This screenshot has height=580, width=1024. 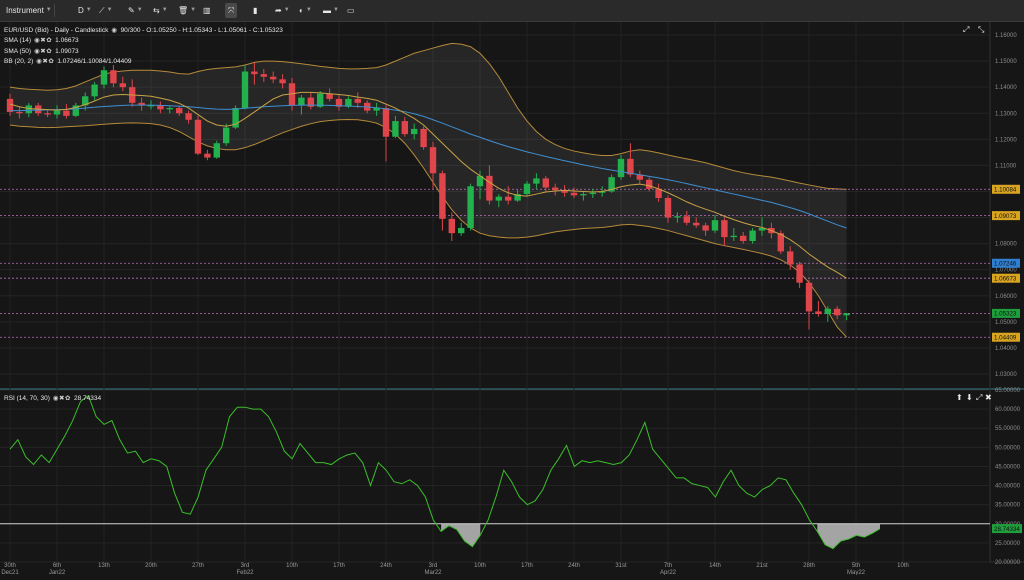 What do you see at coordinates (151, 566) in the screenshot?
I see `x-tick-label: 20th` at bounding box center [151, 566].